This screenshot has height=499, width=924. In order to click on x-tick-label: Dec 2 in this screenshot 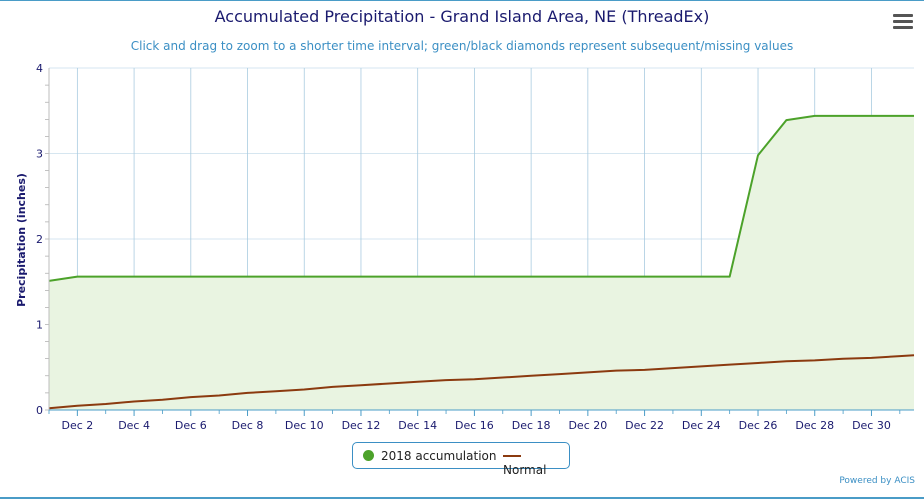, I will do `click(77, 425)`.